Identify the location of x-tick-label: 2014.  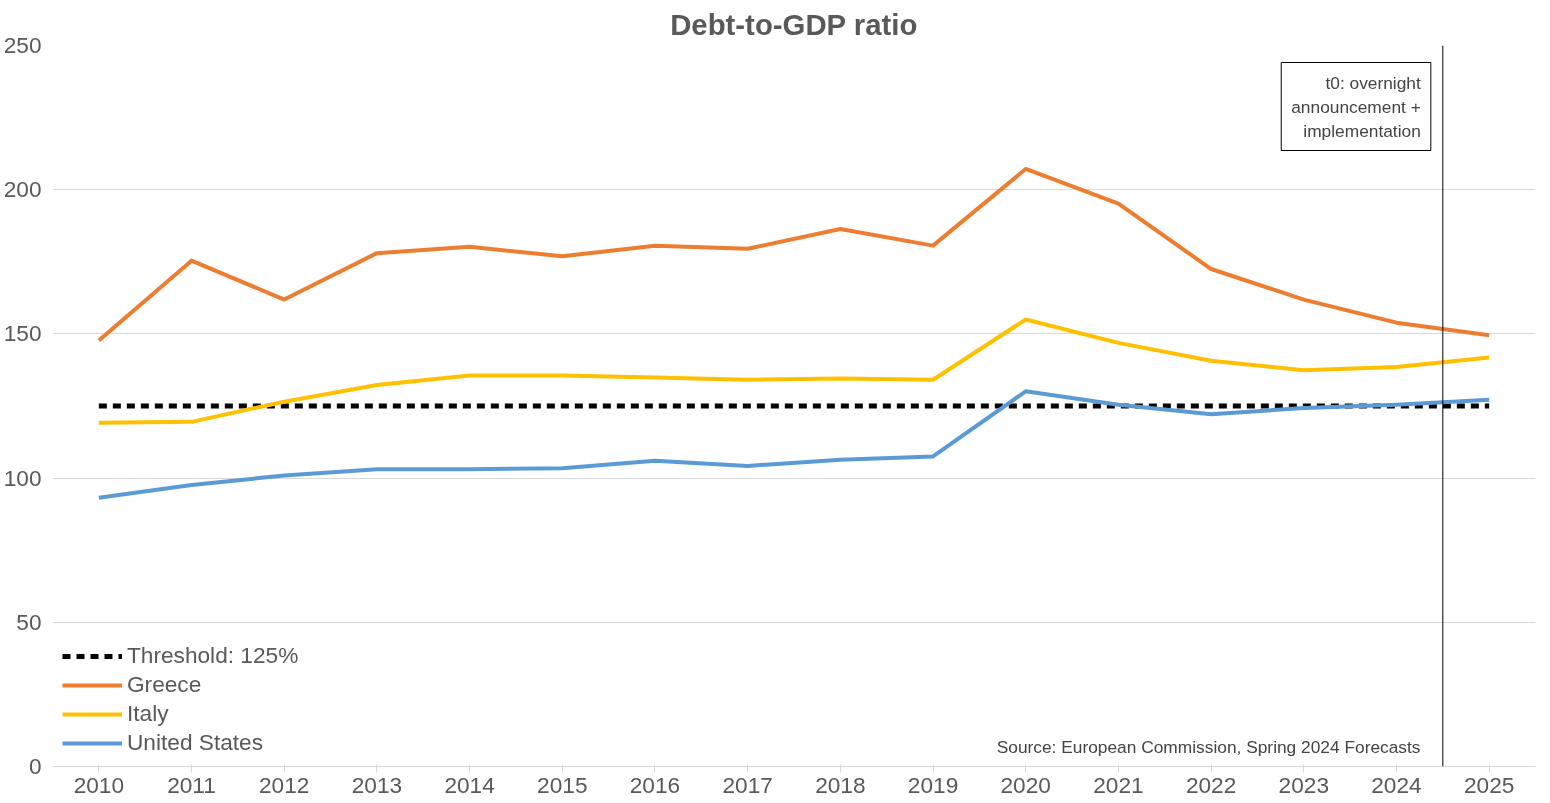
(469, 784).